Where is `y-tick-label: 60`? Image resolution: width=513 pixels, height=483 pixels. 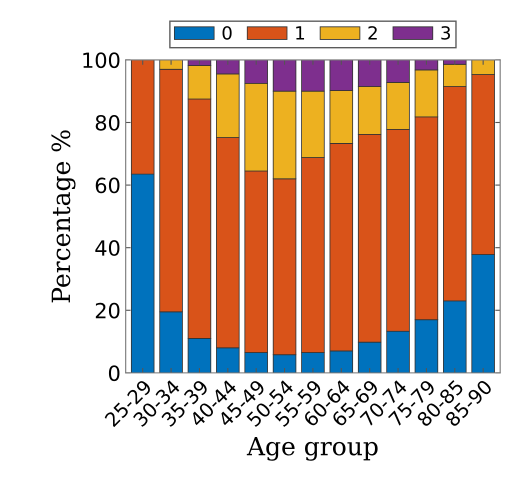 y-tick-label: 60 is located at coordinates (108, 186).